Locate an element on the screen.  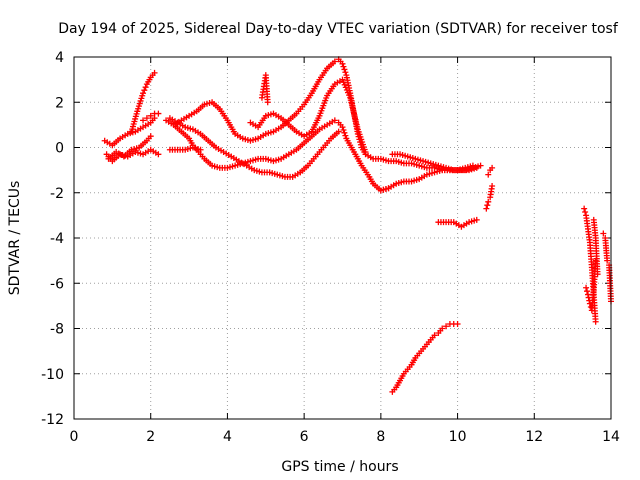
y-tick-label: -8 is located at coordinates (57, 330).